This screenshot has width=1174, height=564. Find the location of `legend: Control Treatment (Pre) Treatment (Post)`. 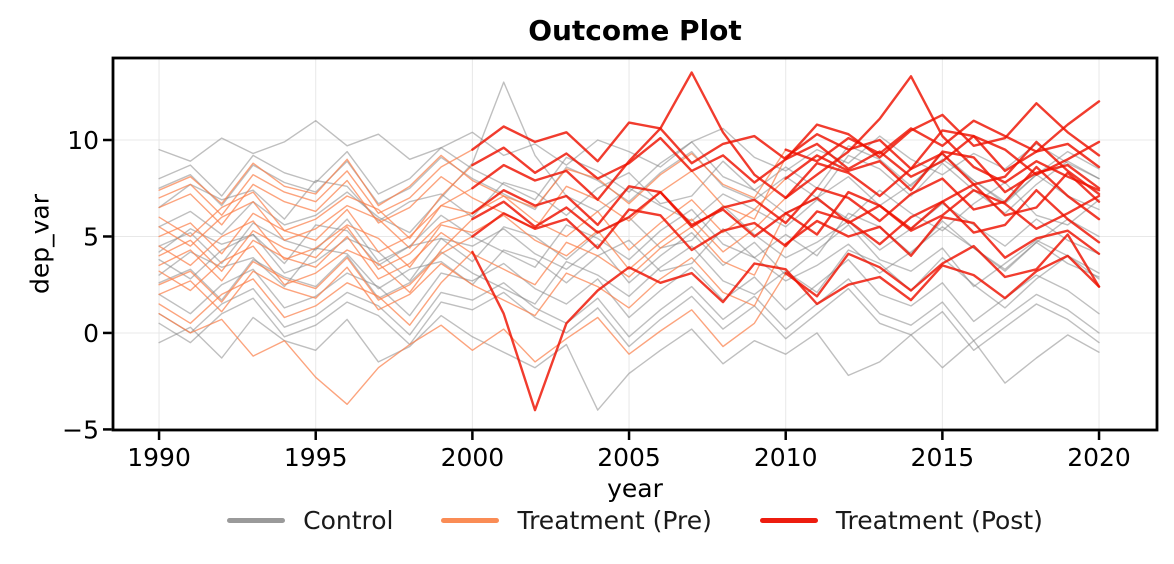

legend: Control Treatment (Pre) Treatment (Post) is located at coordinates (635, 520).